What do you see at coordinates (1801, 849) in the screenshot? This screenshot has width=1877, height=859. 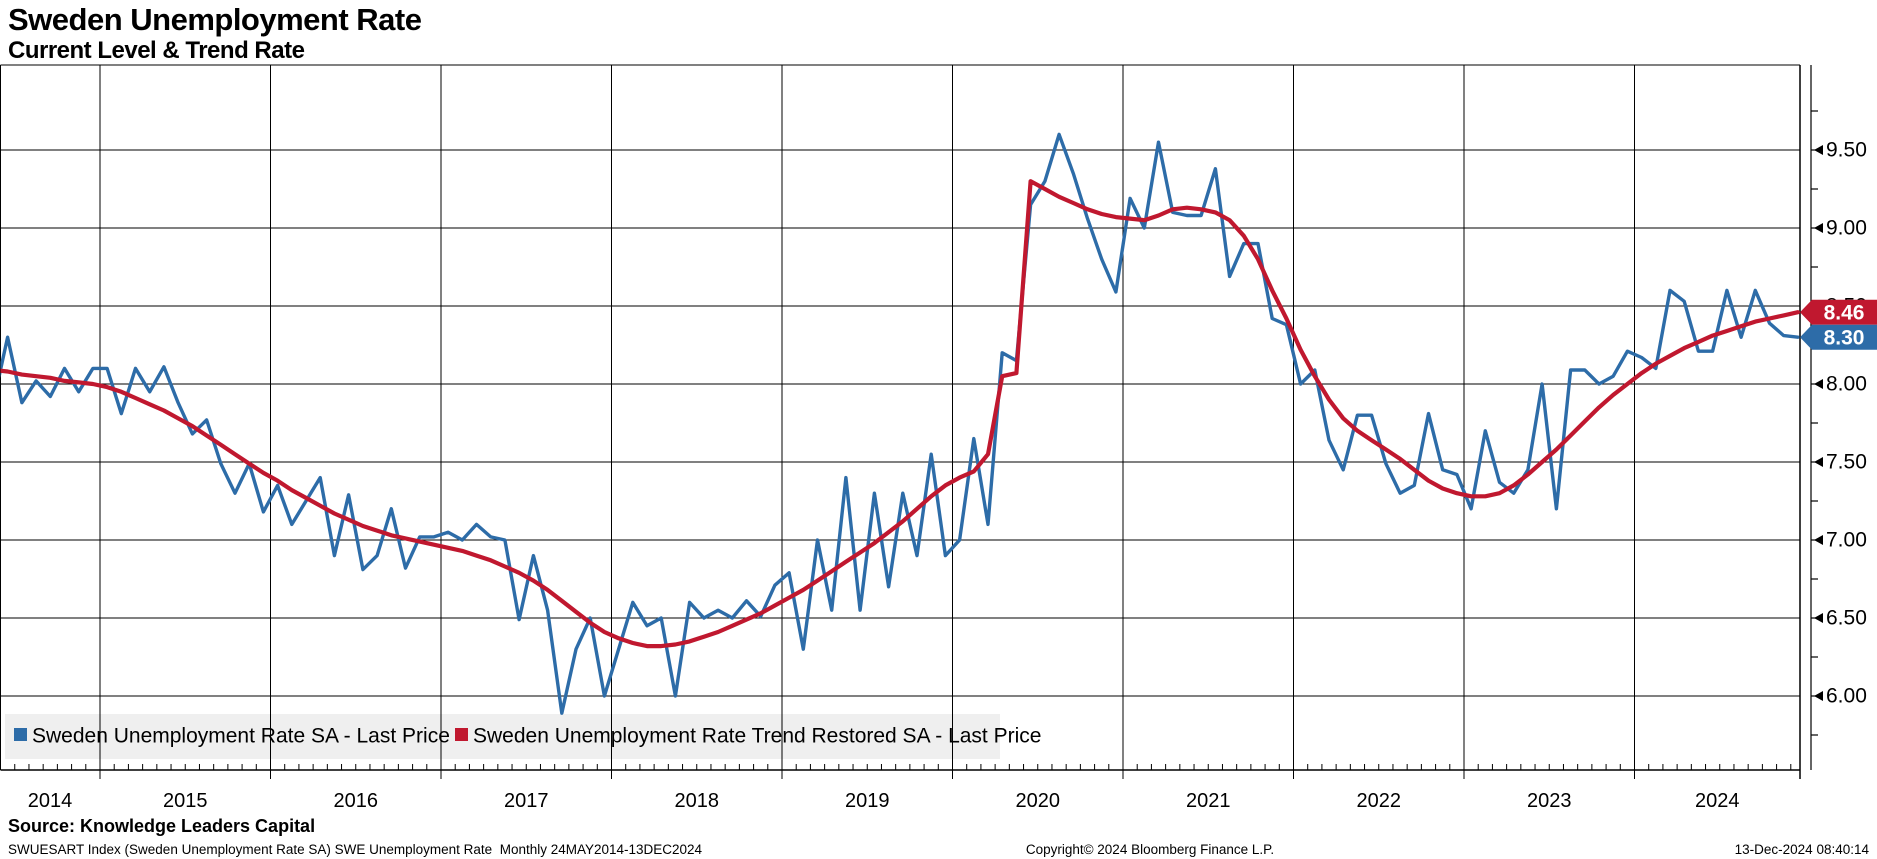 I see `footer-timestamp: 13-Dec-2024 08:40:14` at bounding box center [1801, 849].